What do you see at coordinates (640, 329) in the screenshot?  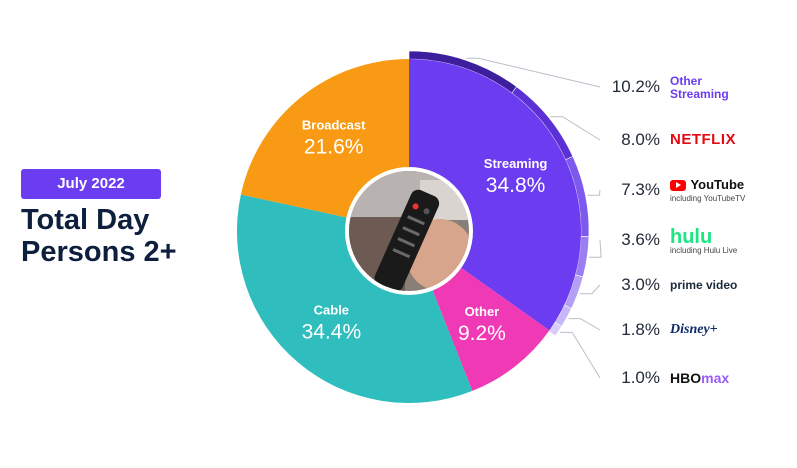 I see `legend-percent: 1.8%` at bounding box center [640, 329].